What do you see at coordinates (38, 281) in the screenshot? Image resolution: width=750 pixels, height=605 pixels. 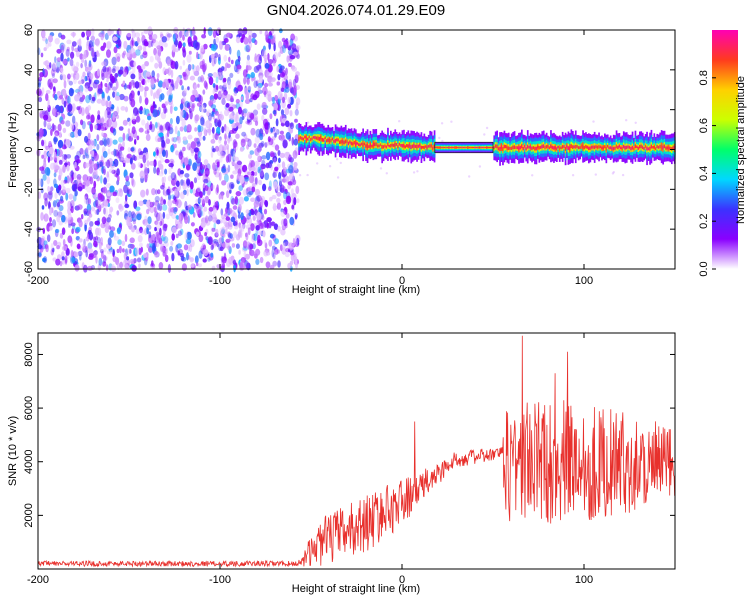 I see `spectrogram-xtick-label: -200` at bounding box center [38, 281].